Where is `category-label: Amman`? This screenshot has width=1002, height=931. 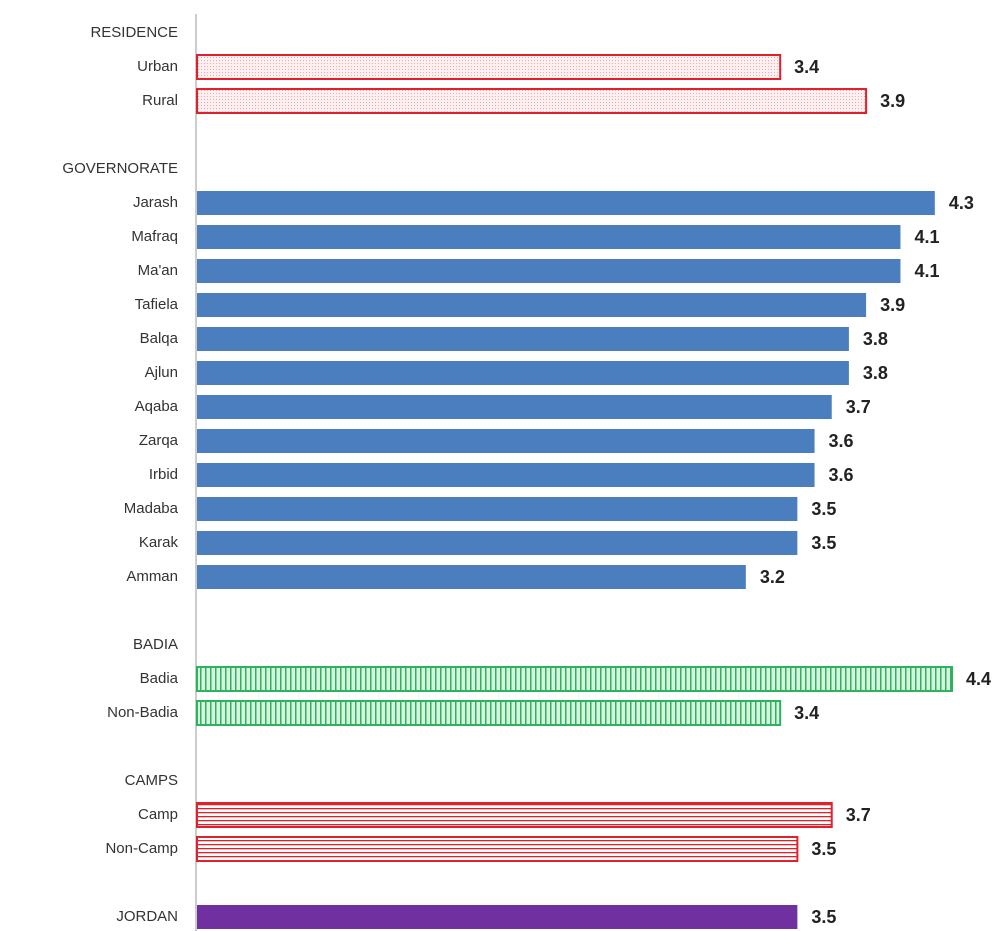
category-label: Amman is located at coordinates (152, 576).